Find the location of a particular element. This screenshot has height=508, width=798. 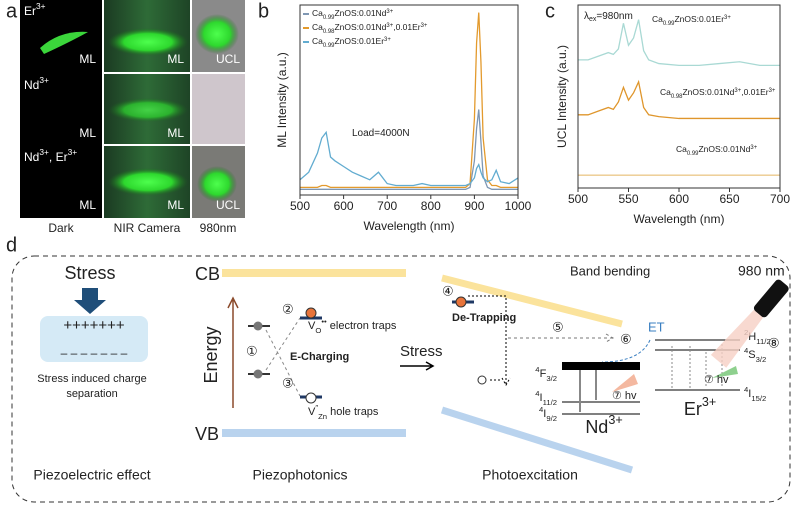

bent-vb is located at coordinates (537, 440).